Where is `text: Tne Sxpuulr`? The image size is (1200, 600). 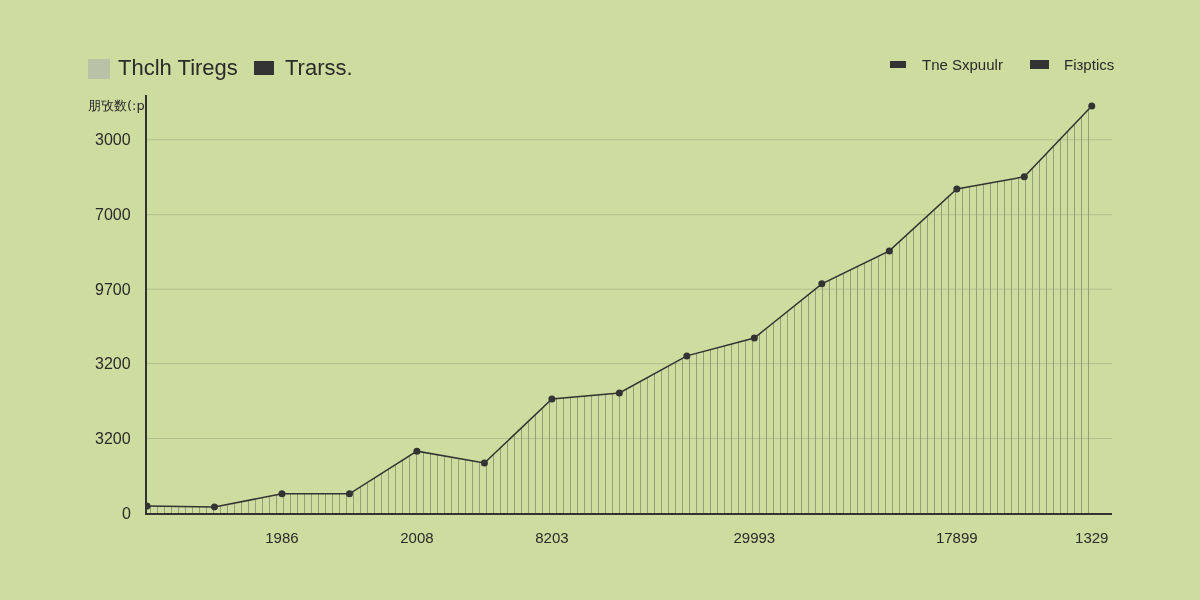
text: Tne Sxpuulr is located at coordinates (962, 64).